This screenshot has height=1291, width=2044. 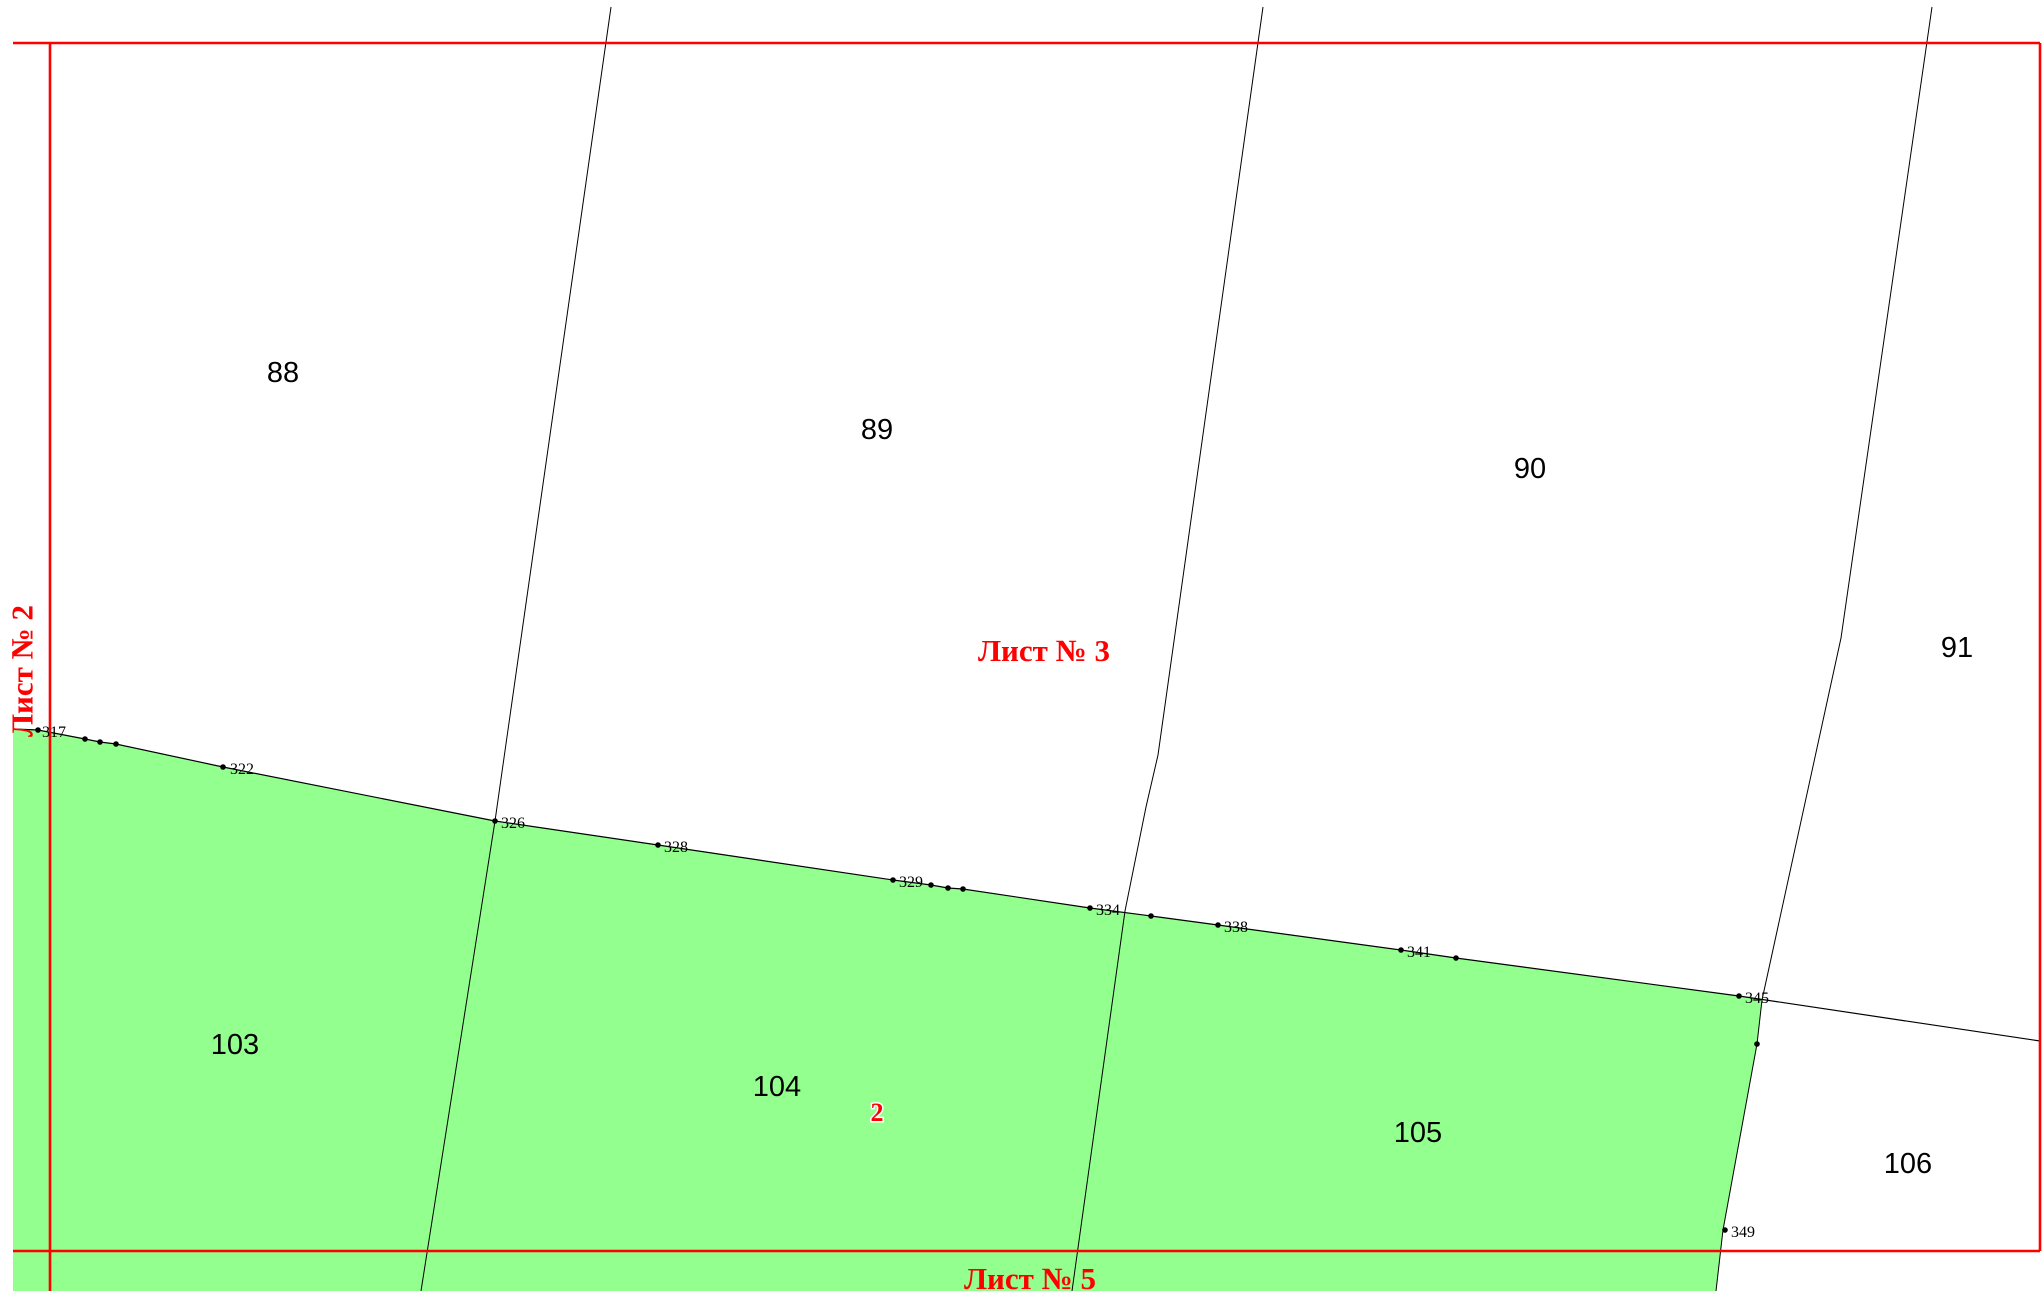 I want to click on parcel-label-89: 89, so click(x=877, y=430).